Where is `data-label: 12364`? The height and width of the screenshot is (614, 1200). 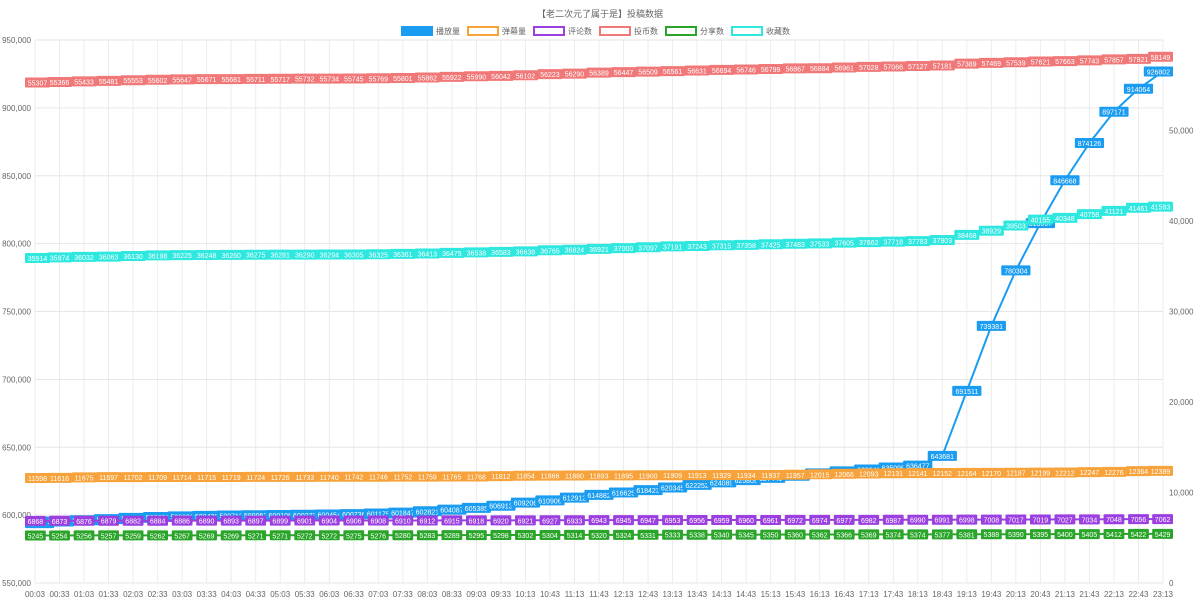
data-label: 12364 is located at coordinates (1139, 472).